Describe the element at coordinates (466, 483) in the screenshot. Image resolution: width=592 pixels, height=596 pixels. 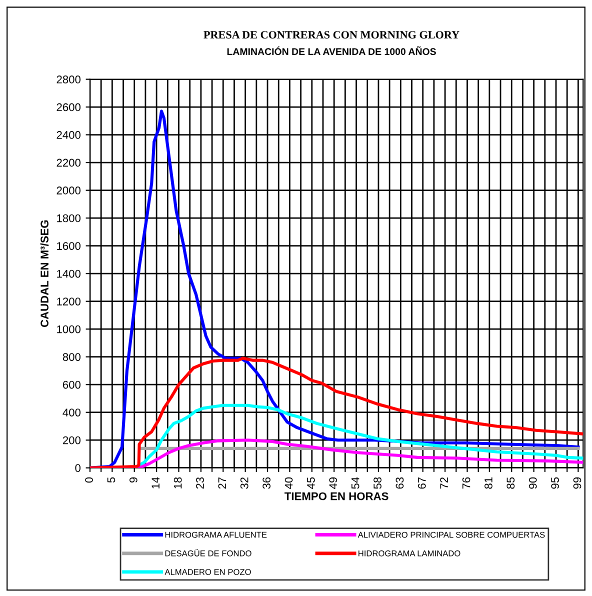
I see `x-tick-label: 76` at that location.